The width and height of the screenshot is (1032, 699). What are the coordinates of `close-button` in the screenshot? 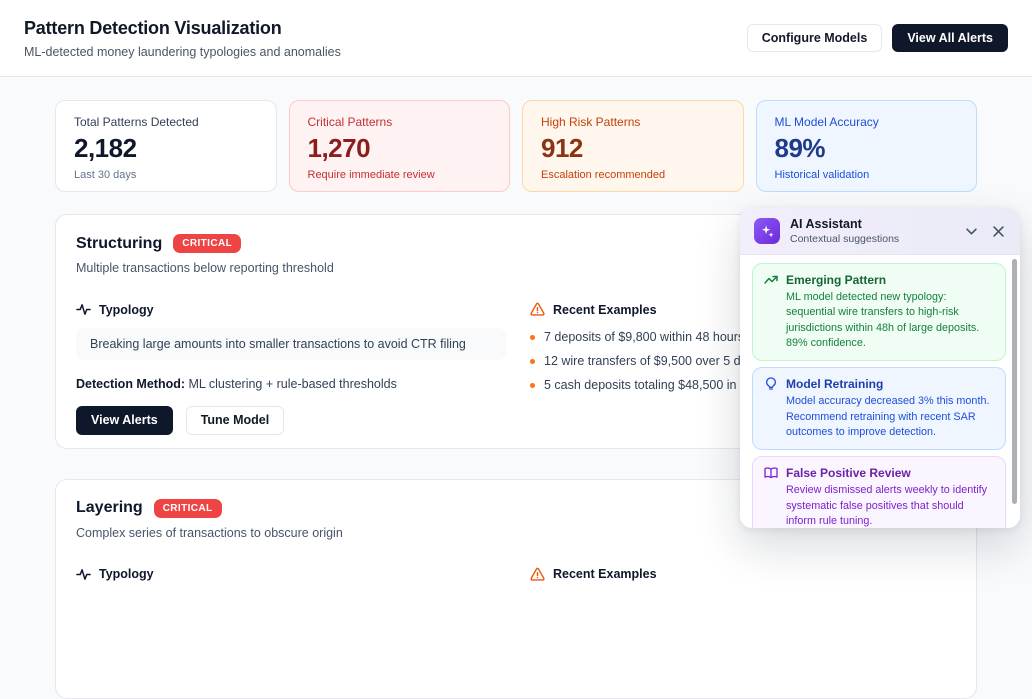 It's located at (998, 231).